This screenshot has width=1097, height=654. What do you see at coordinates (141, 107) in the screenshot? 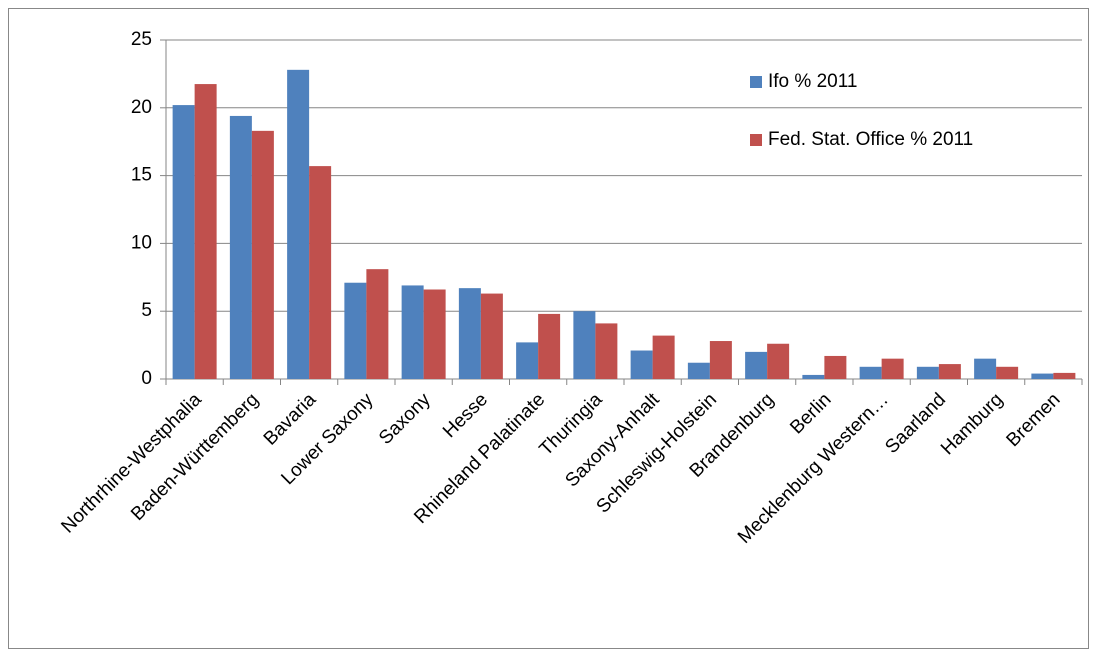
I see `y-tick-label: 20` at bounding box center [141, 107].